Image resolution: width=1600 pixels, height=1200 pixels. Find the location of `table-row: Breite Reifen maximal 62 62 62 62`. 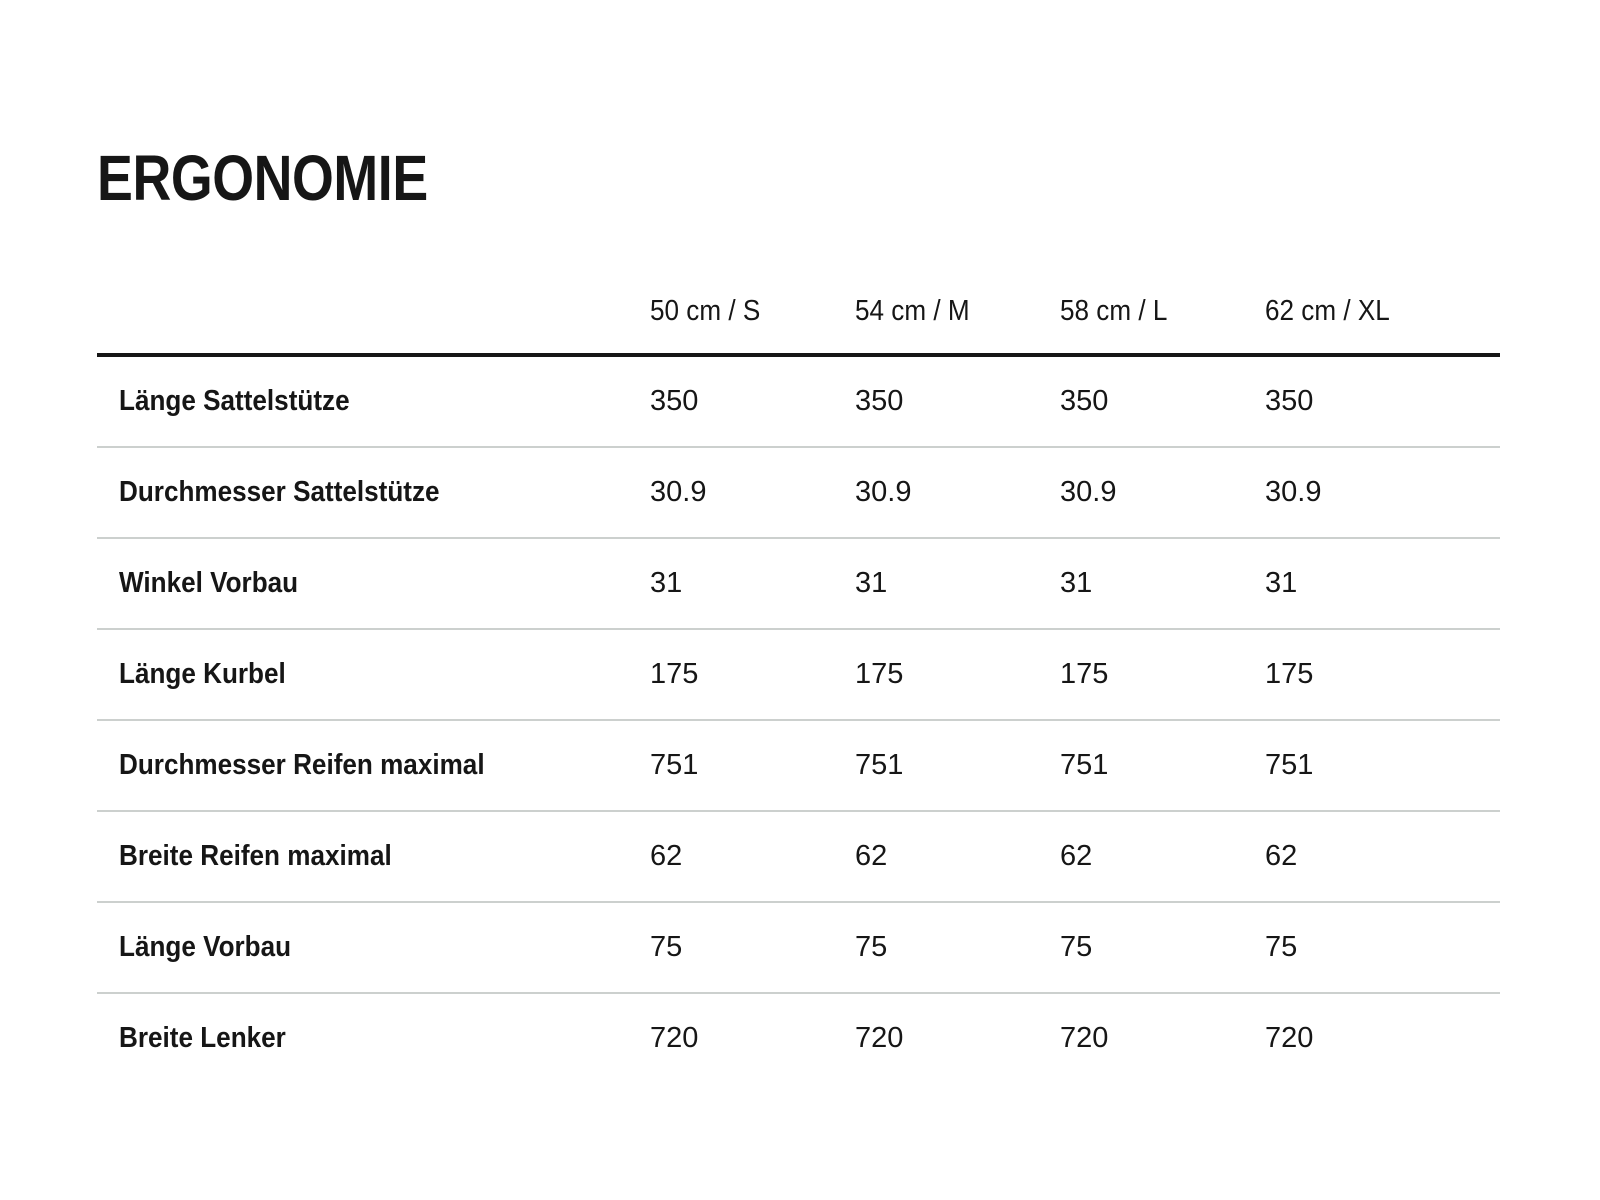

table-row: Breite Reifen maximal 62 62 62 62 is located at coordinates (798, 856).